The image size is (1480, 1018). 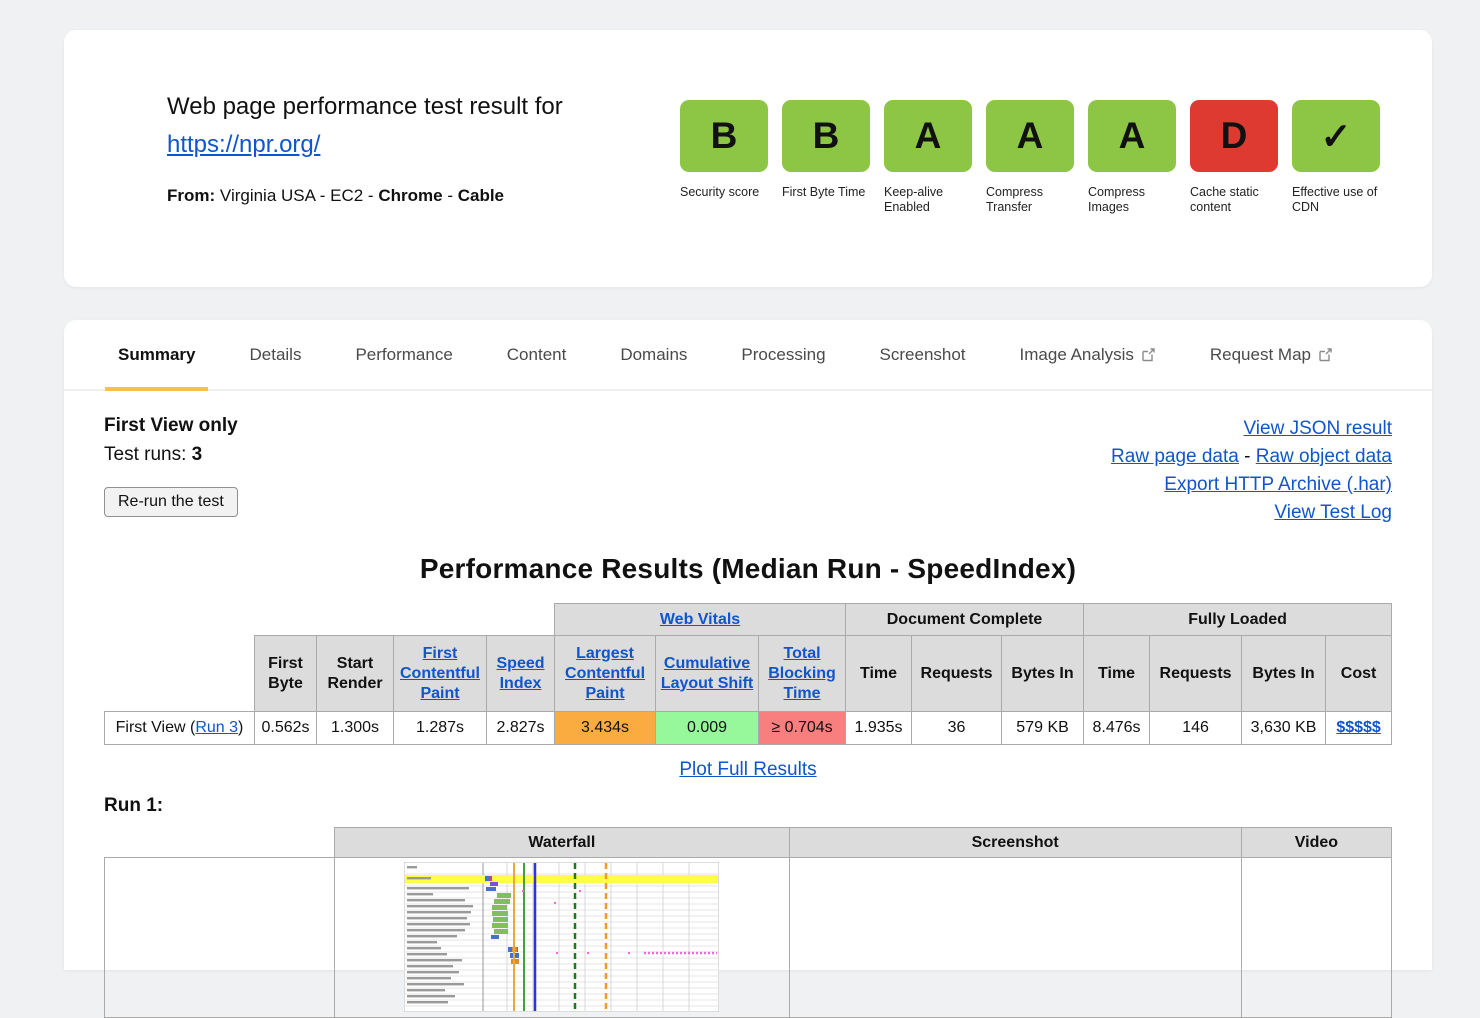 What do you see at coordinates (450, 195) in the screenshot?
I see `from-dash: -` at bounding box center [450, 195].